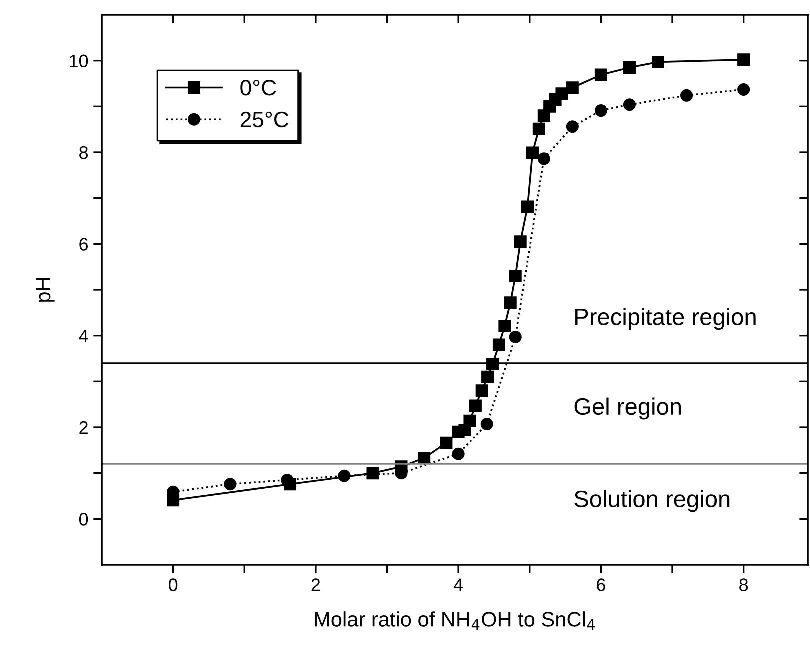  Describe the element at coordinates (173, 585) in the screenshot. I see `x-tick-label: 0` at that location.